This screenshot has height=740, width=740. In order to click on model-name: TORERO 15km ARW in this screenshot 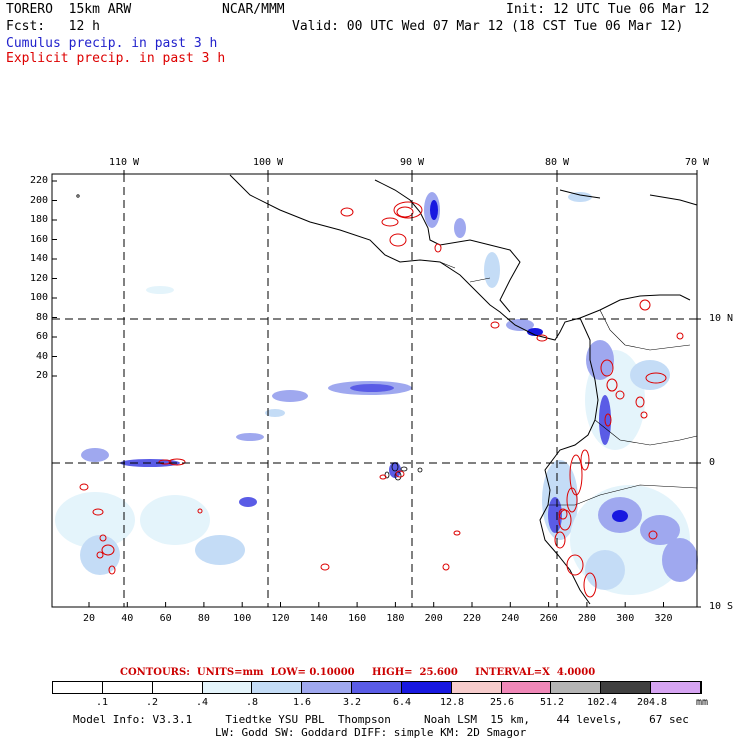, I will do `click(69, 9)`.